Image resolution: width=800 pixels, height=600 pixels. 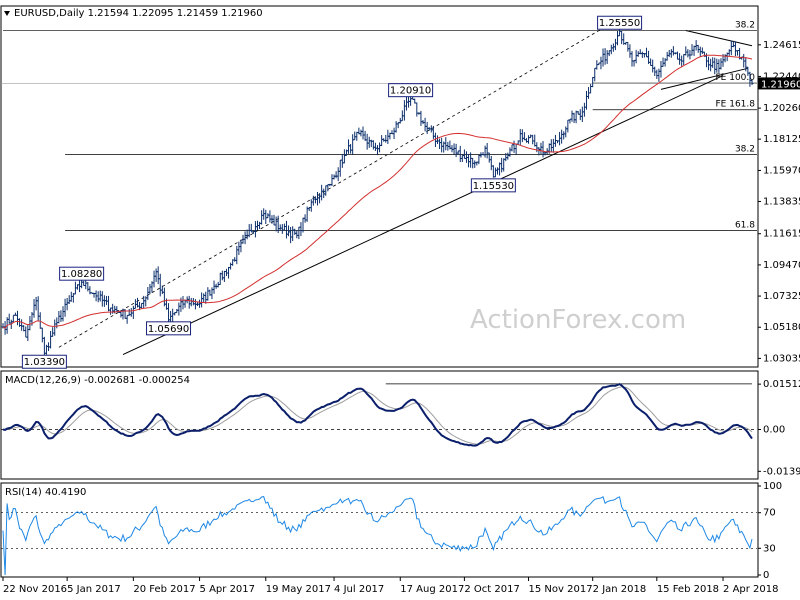 I want to click on triangle-upper-line, so click(x=719, y=38).